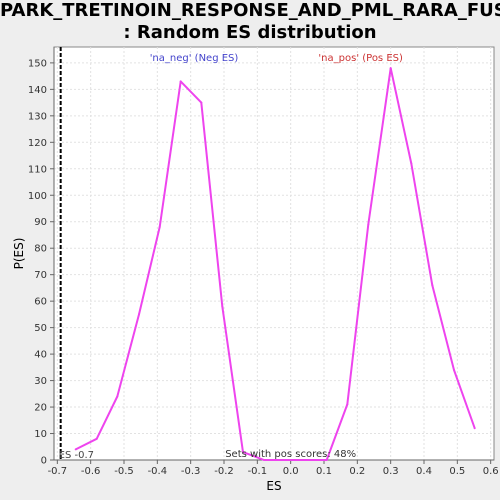 The height and width of the screenshot is (500, 500). What do you see at coordinates (37, 169) in the screenshot?
I see `y-tick-label: 110` at bounding box center [37, 169].